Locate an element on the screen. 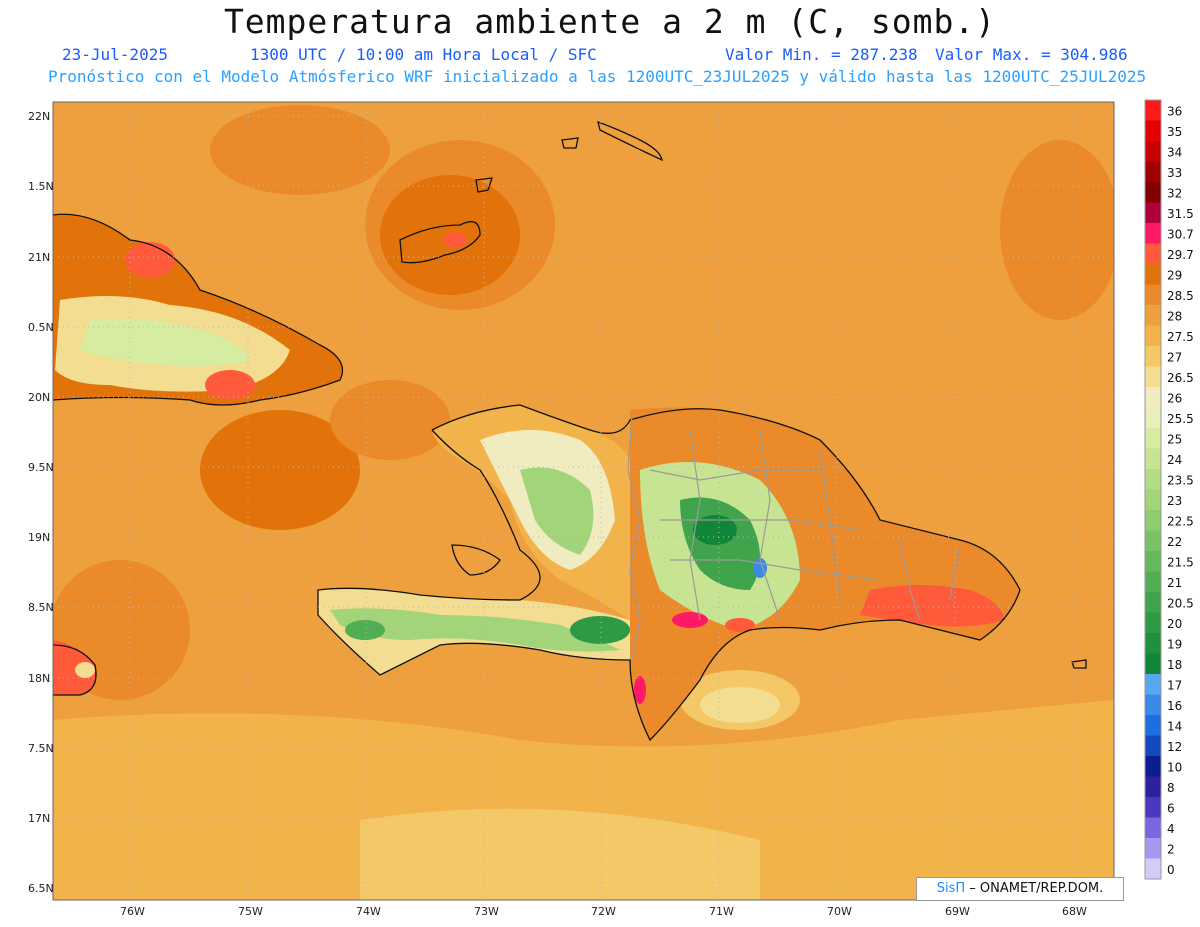  colorbar-label: 26 is located at coordinates (1174, 398).